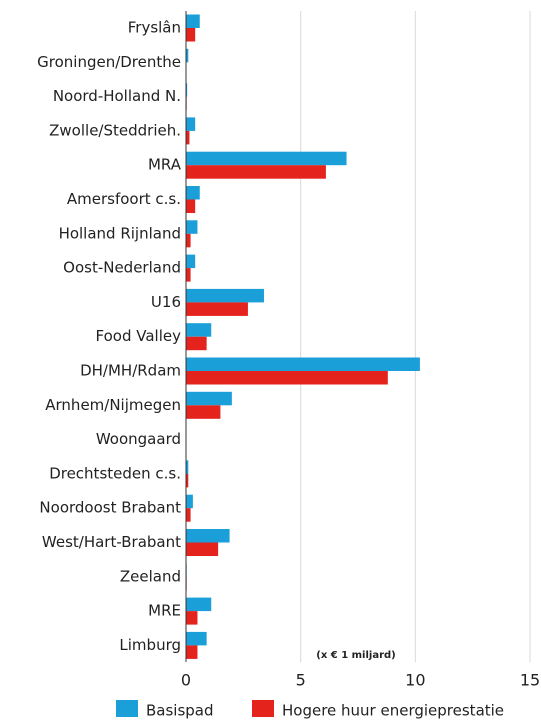  What do you see at coordinates (120, 233) in the screenshot?
I see `y-tick-label: Holland Rijnland` at bounding box center [120, 233].